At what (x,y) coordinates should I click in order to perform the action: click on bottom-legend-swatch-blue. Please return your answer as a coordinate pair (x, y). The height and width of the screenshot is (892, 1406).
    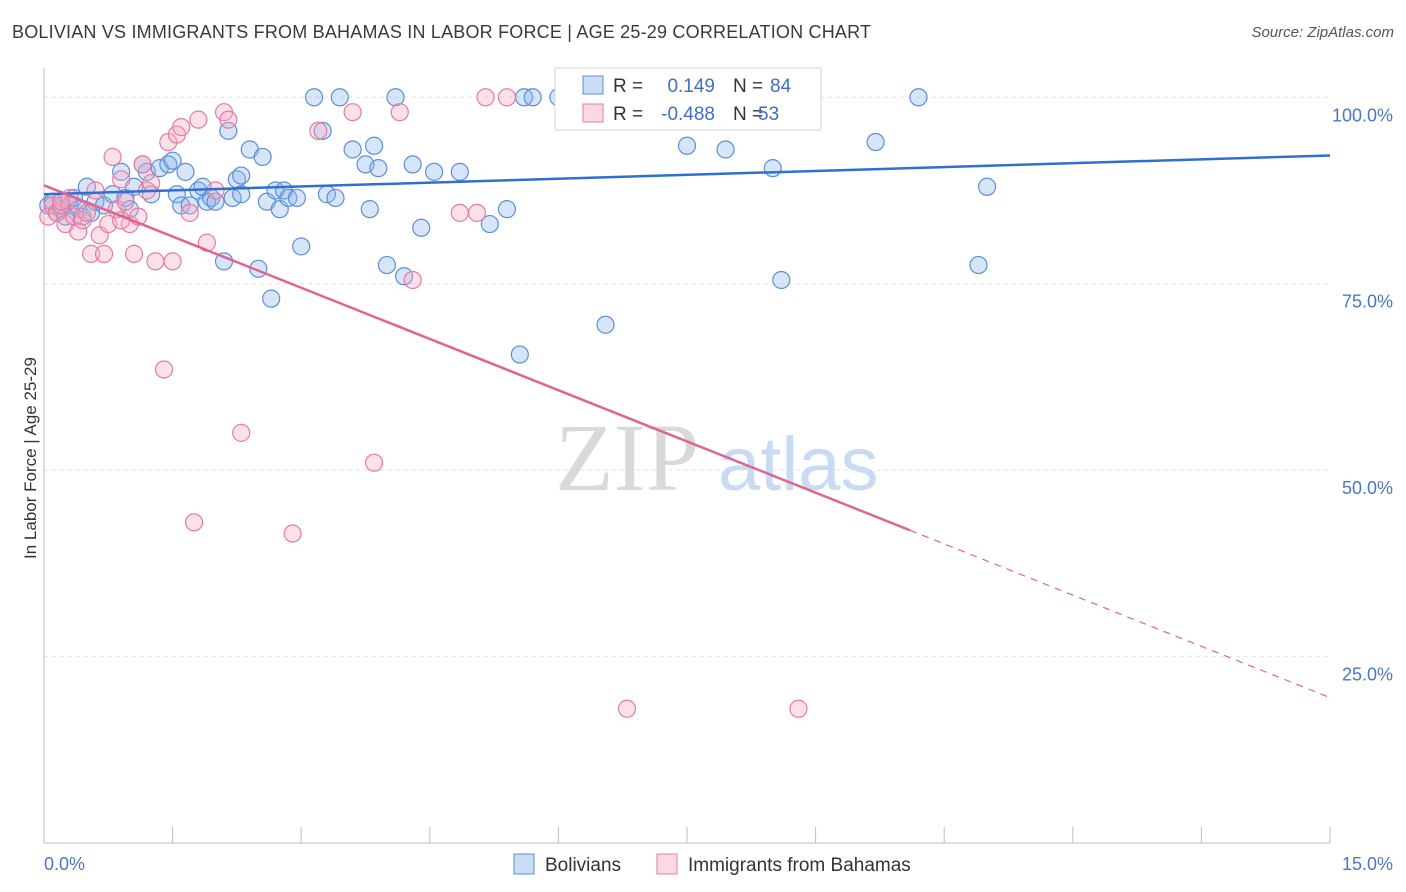
    Looking at the image, I should click on (524, 864).